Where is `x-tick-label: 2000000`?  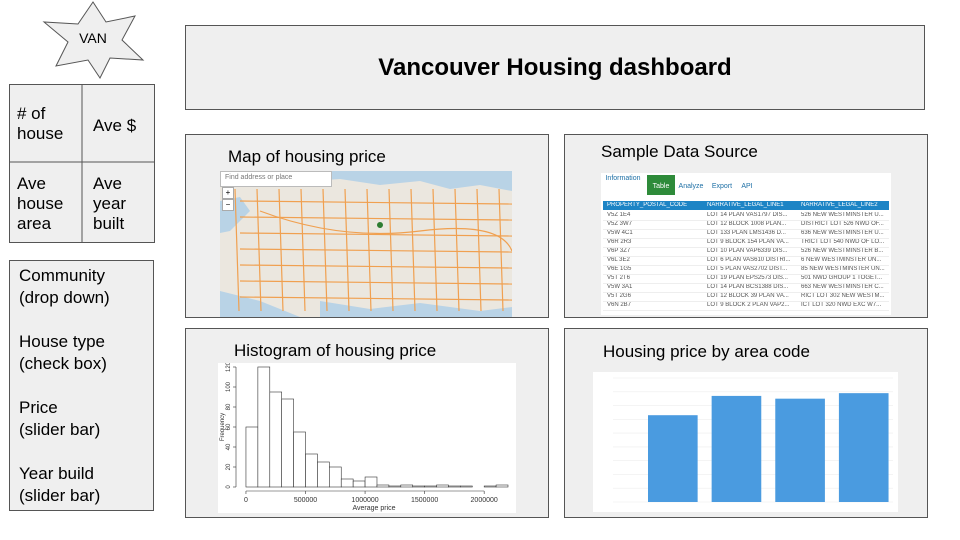
x-tick-label: 2000000 is located at coordinates (484, 500).